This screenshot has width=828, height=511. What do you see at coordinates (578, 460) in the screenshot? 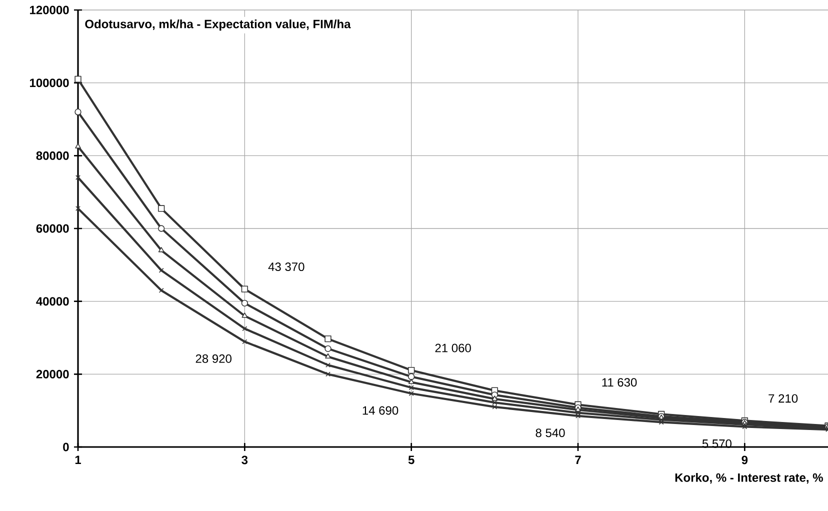
I see `x-tick-label: 7` at bounding box center [578, 460].